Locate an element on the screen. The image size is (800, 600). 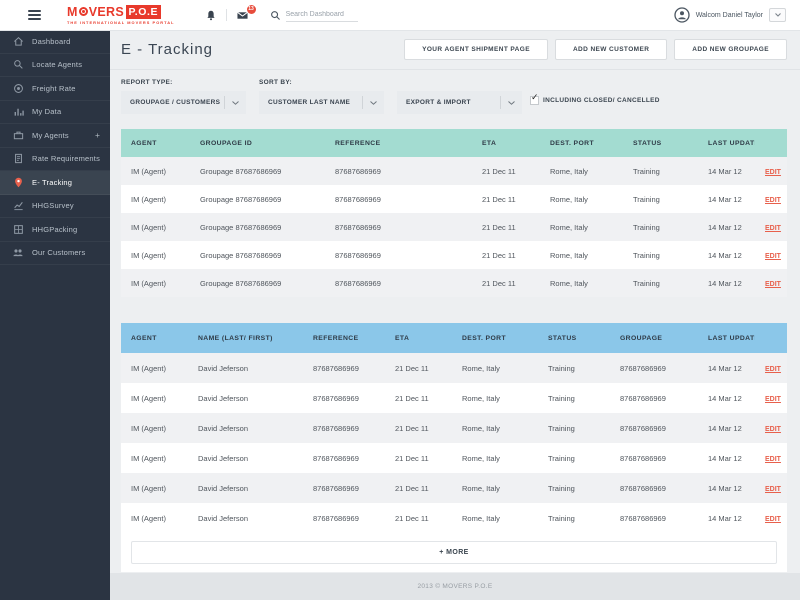
more-button: + MORE is located at coordinates (454, 552).